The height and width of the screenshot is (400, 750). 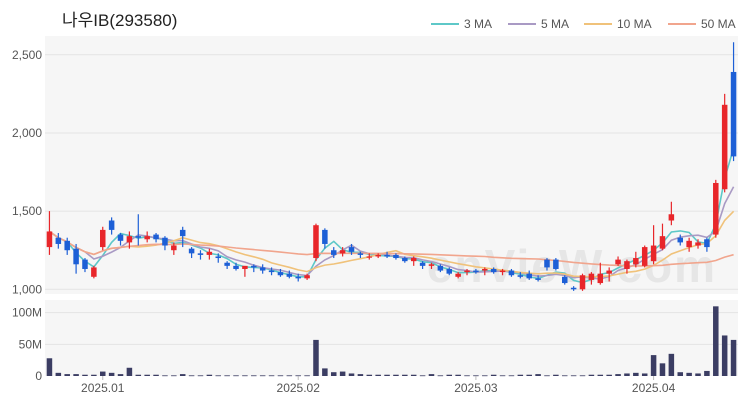 I want to click on volume-tick-label: 50M, so click(x=30, y=344).